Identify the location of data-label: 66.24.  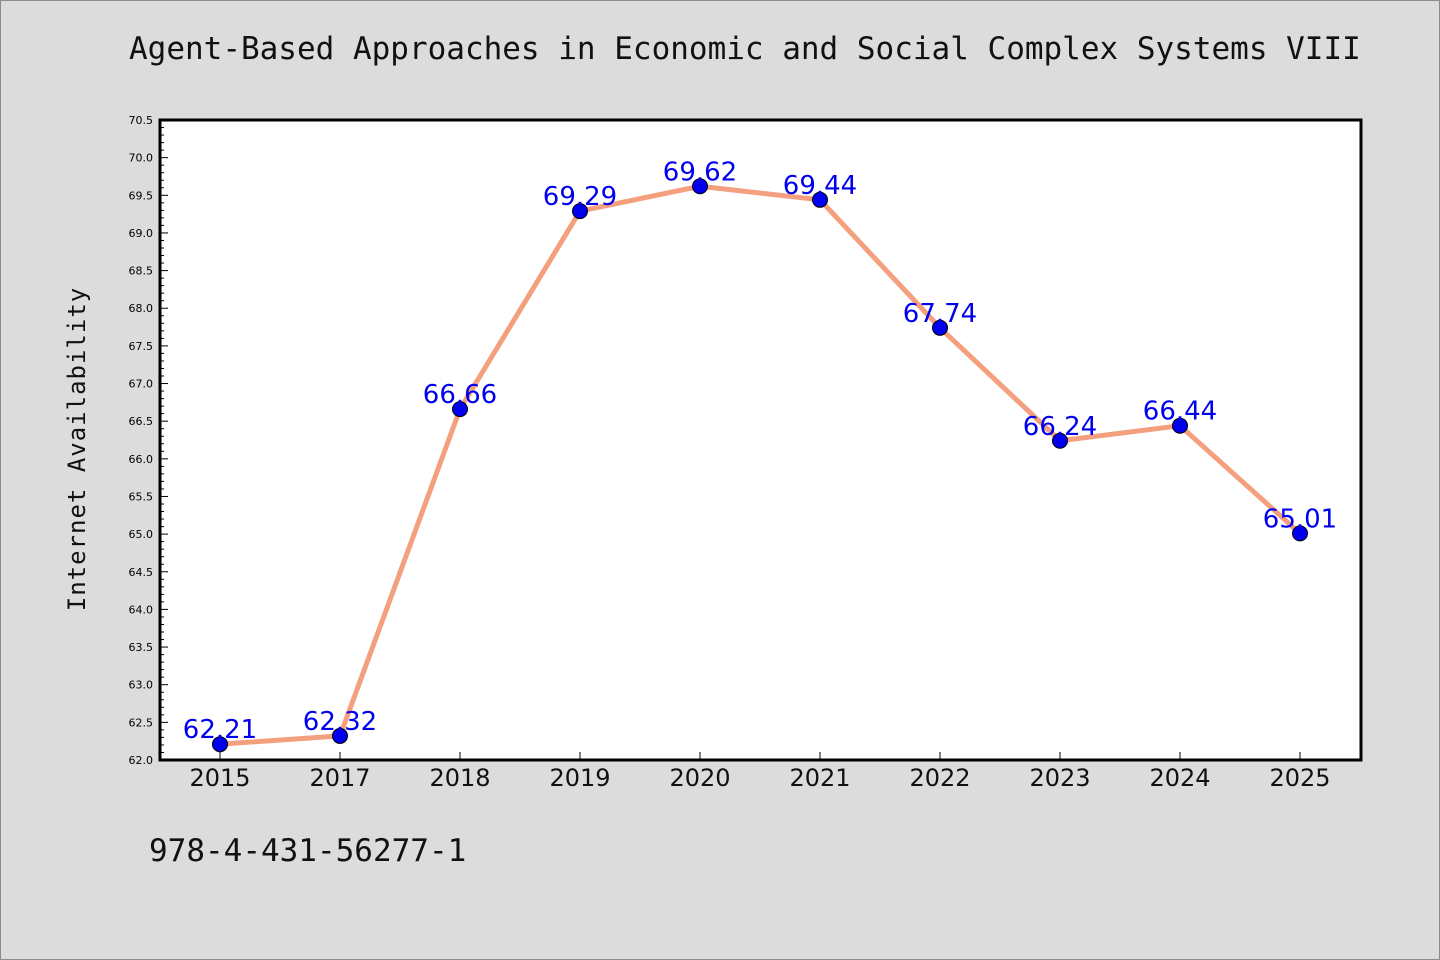
(1060, 427).